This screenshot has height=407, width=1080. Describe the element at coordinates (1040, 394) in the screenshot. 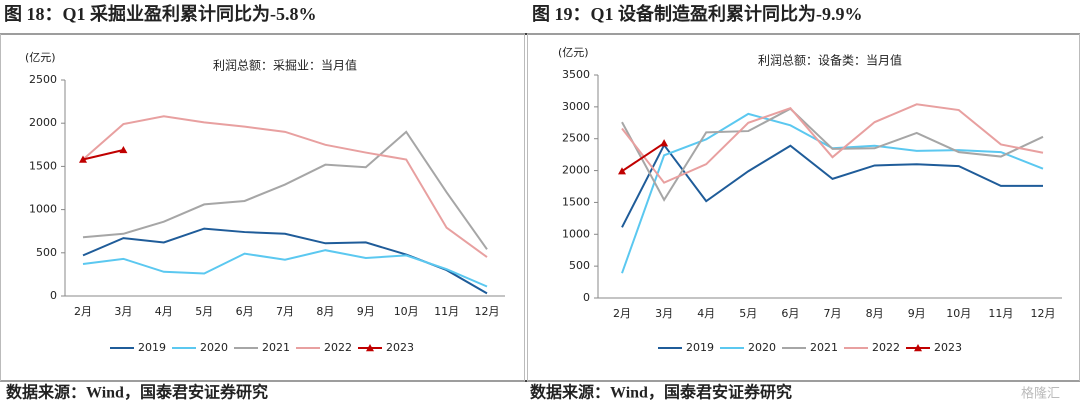

I see `watermark: 格隆汇` at that location.